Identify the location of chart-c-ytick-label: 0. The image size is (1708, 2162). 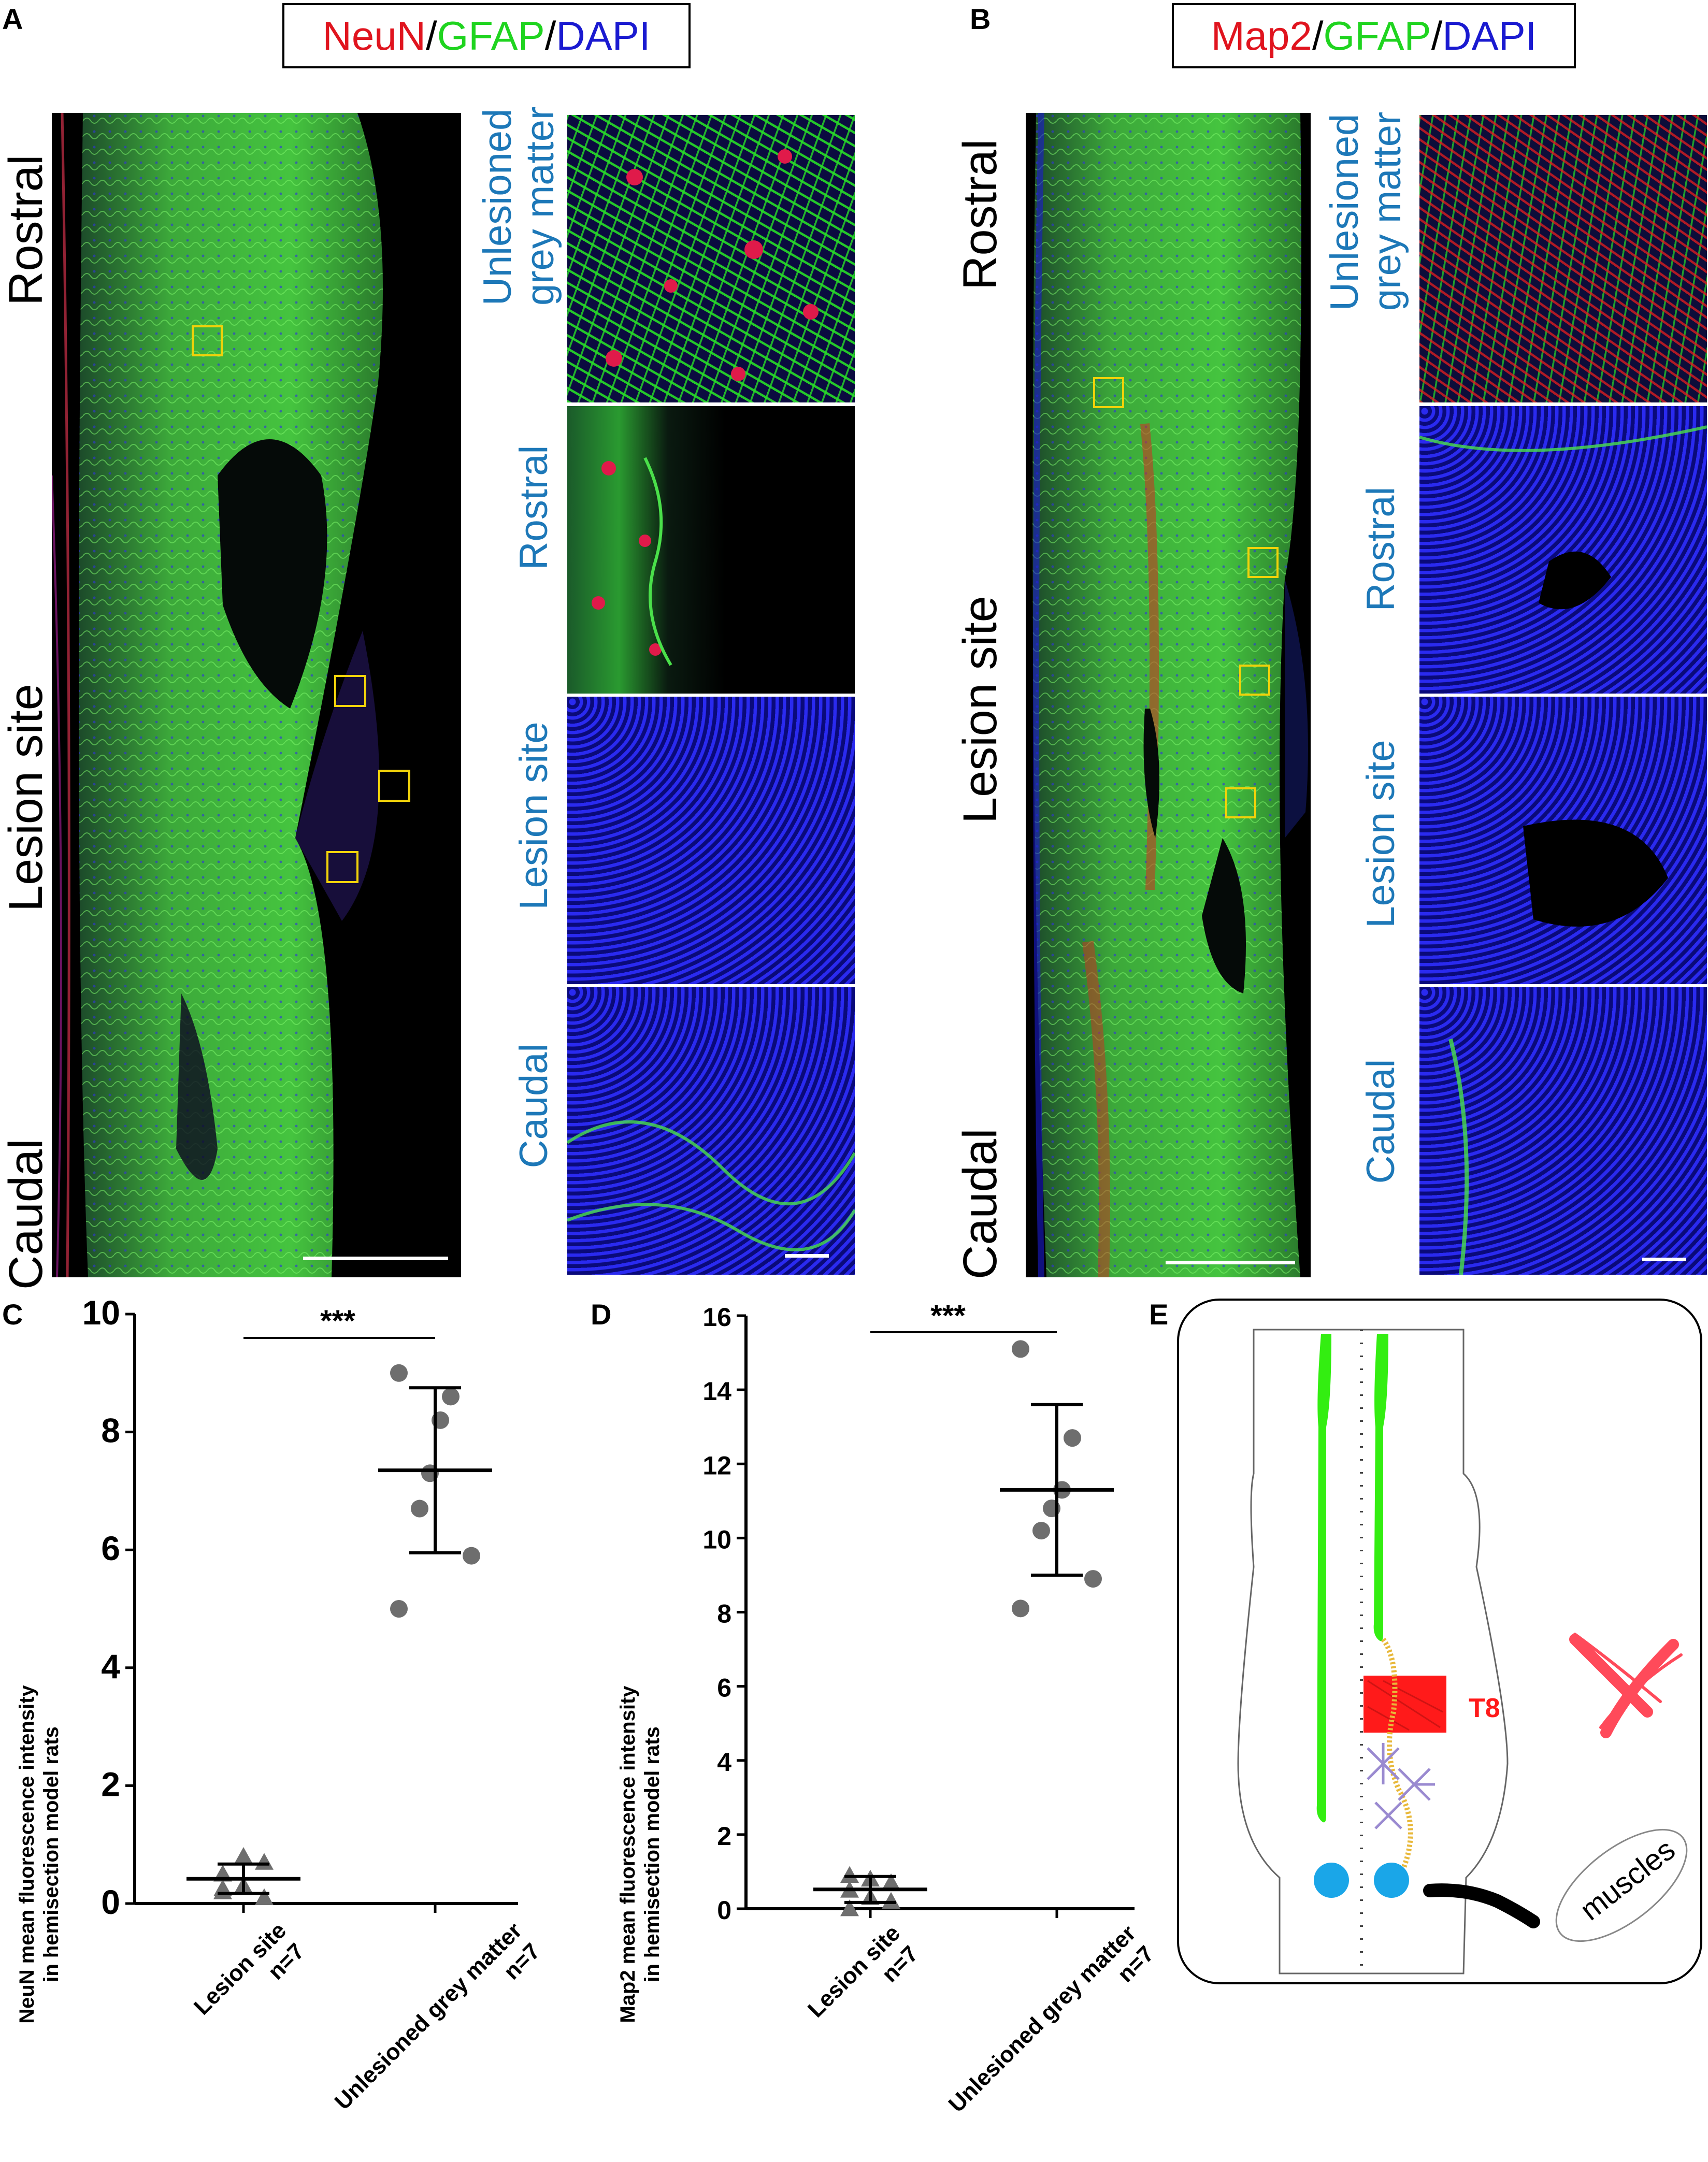
(110, 1902).